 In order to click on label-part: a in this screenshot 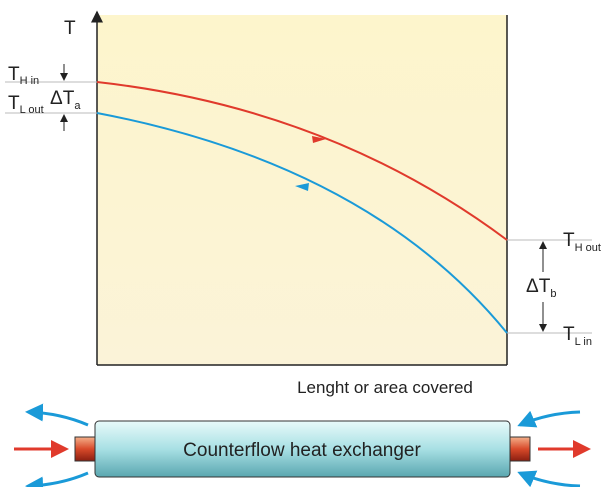, I will do `click(77, 106)`.